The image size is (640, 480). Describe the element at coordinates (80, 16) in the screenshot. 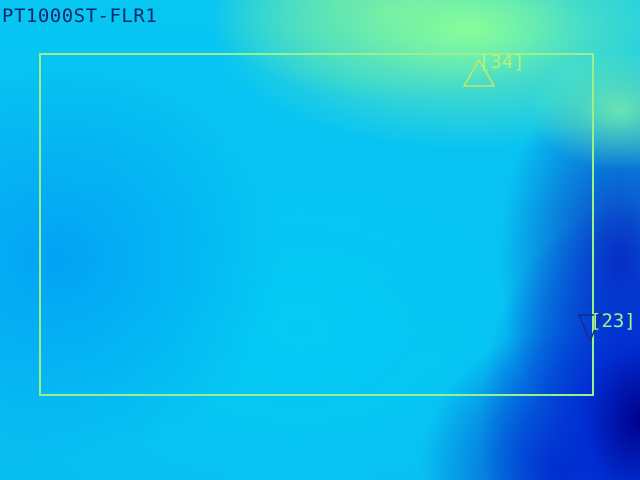

I see `camera-title: PT1000ST-FLR1` at that location.